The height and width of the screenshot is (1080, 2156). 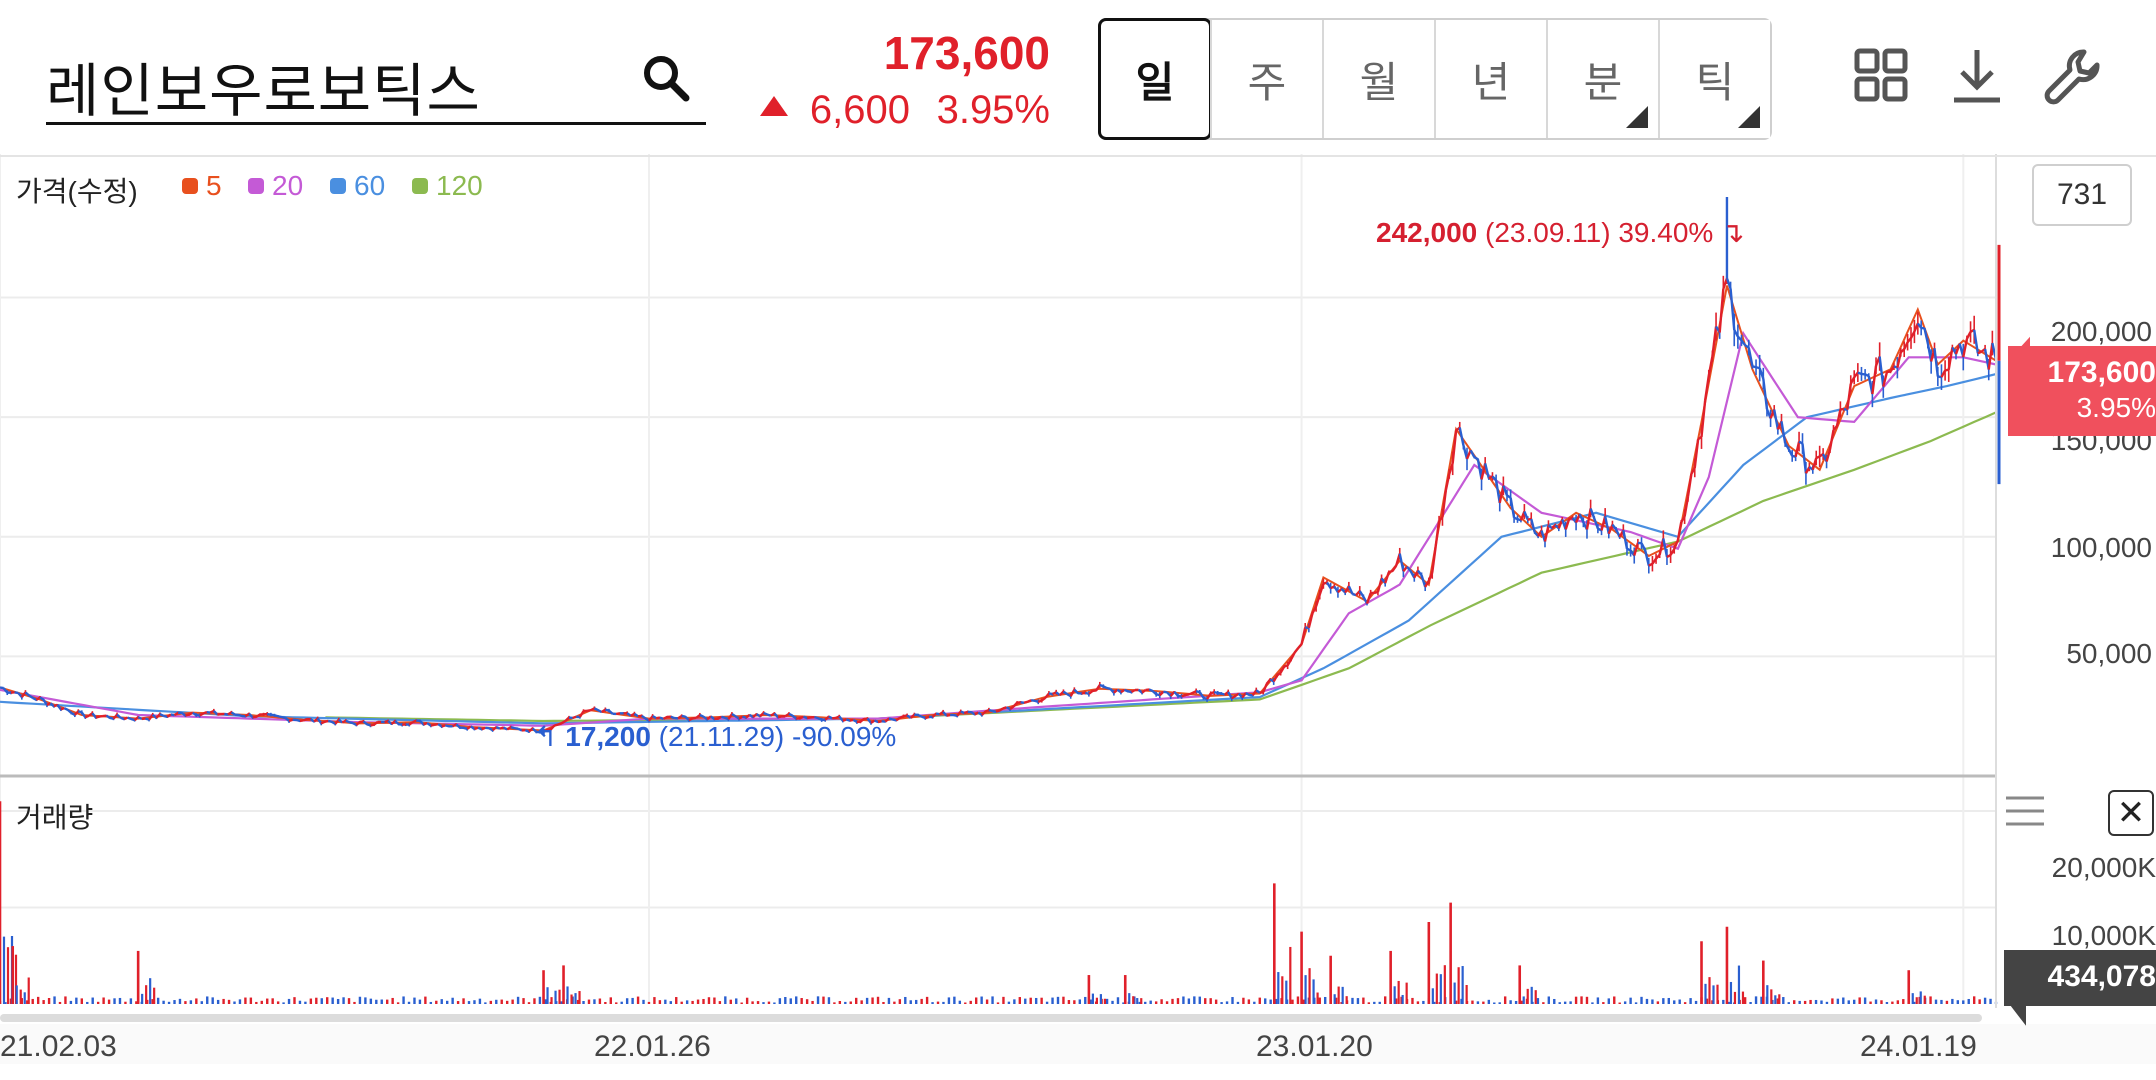 What do you see at coordinates (666, 80) in the screenshot?
I see `search-icon` at bounding box center [666, 80].